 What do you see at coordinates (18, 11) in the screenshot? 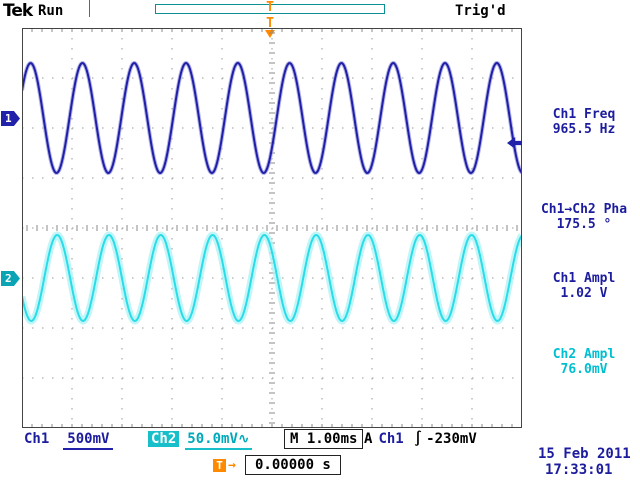
I see `tek-logo: Tek` at bounding box center [18, 11].